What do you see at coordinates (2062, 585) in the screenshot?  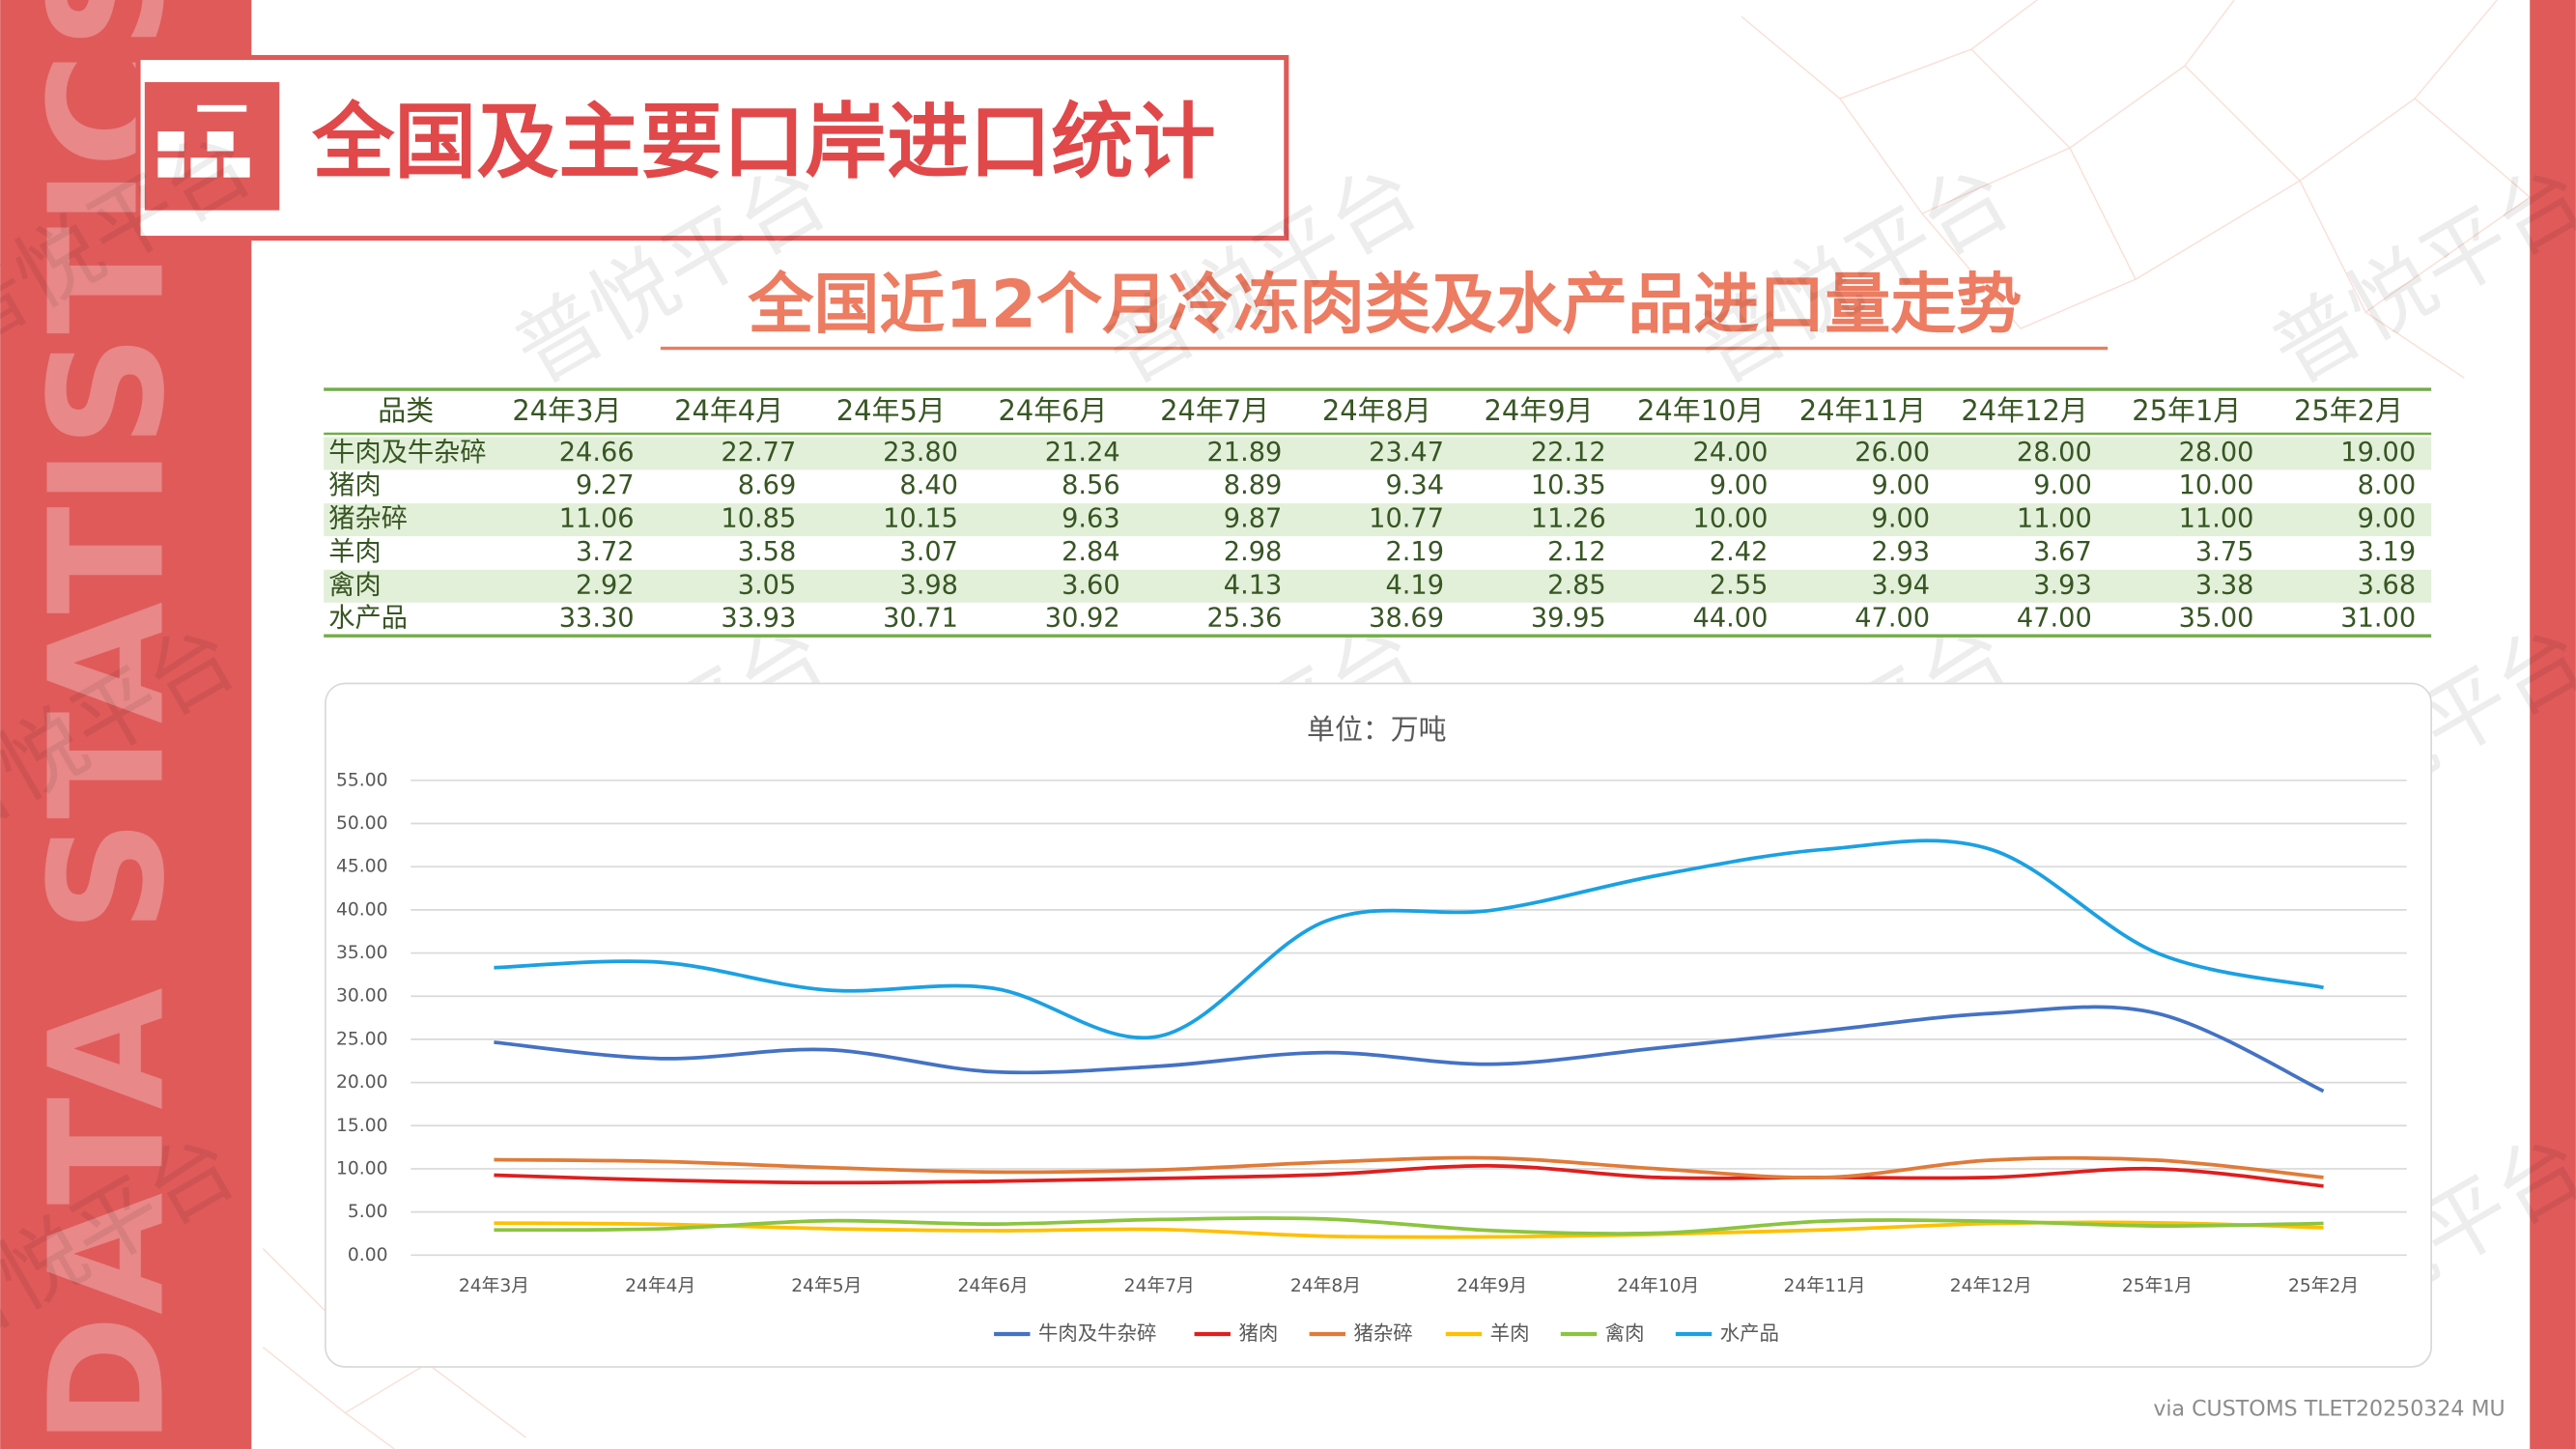 I see `table-cell: 3.93` at bounding box center [2062, 585].